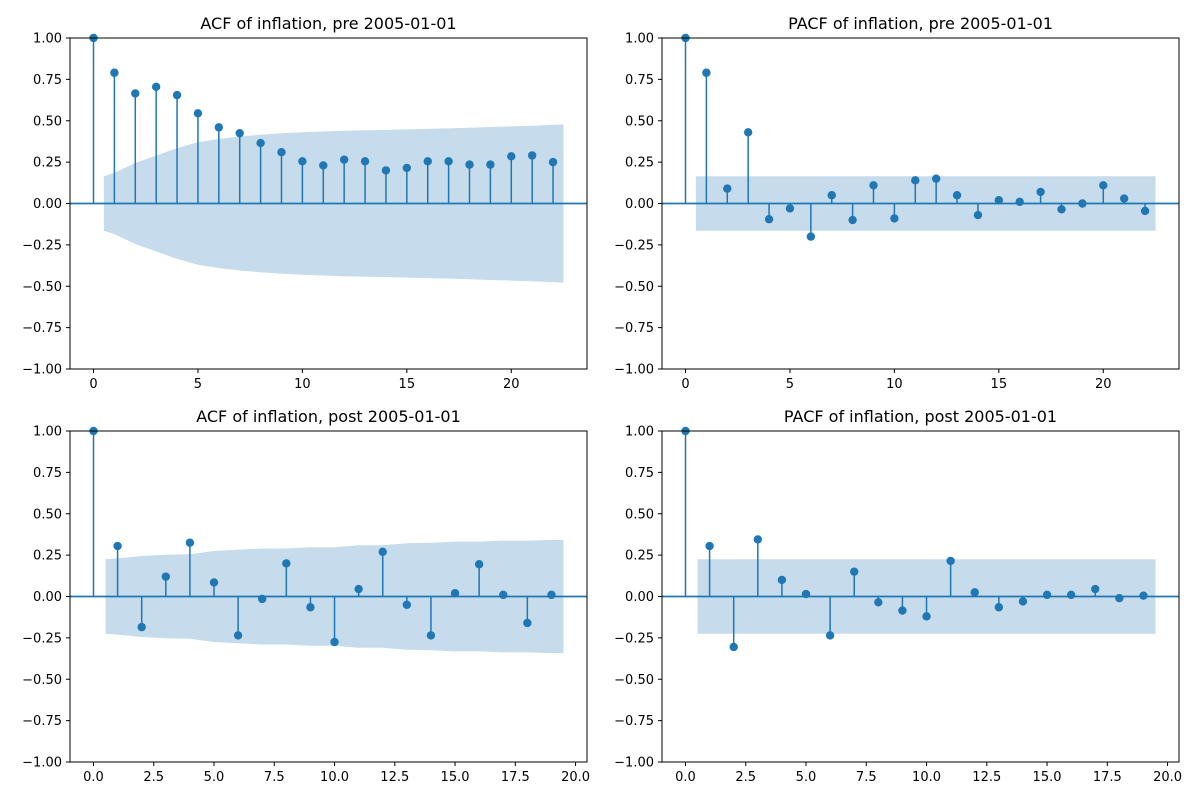 This screenshot has width=1200, height=800. I want to click on x-tick-label: 7.5, so click(866, 777).